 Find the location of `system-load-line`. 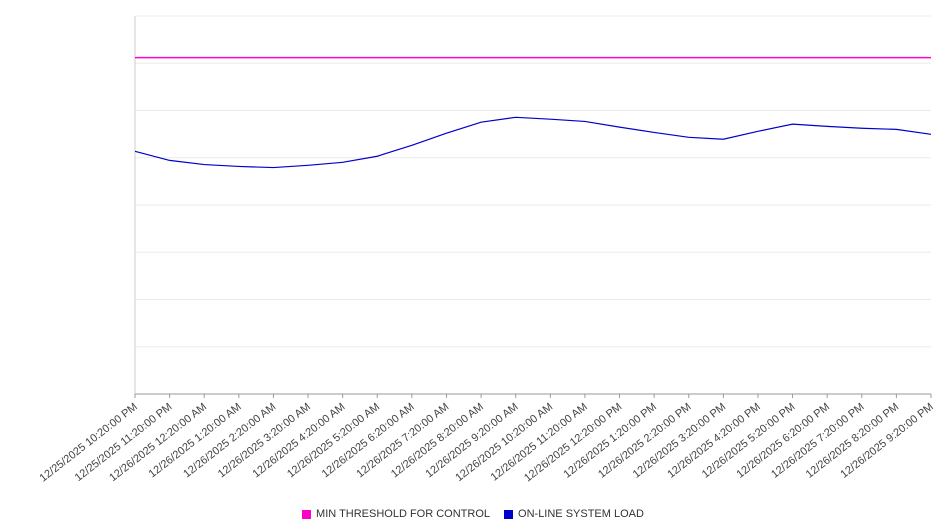

system-load-line is located at coordinates (533, 142).